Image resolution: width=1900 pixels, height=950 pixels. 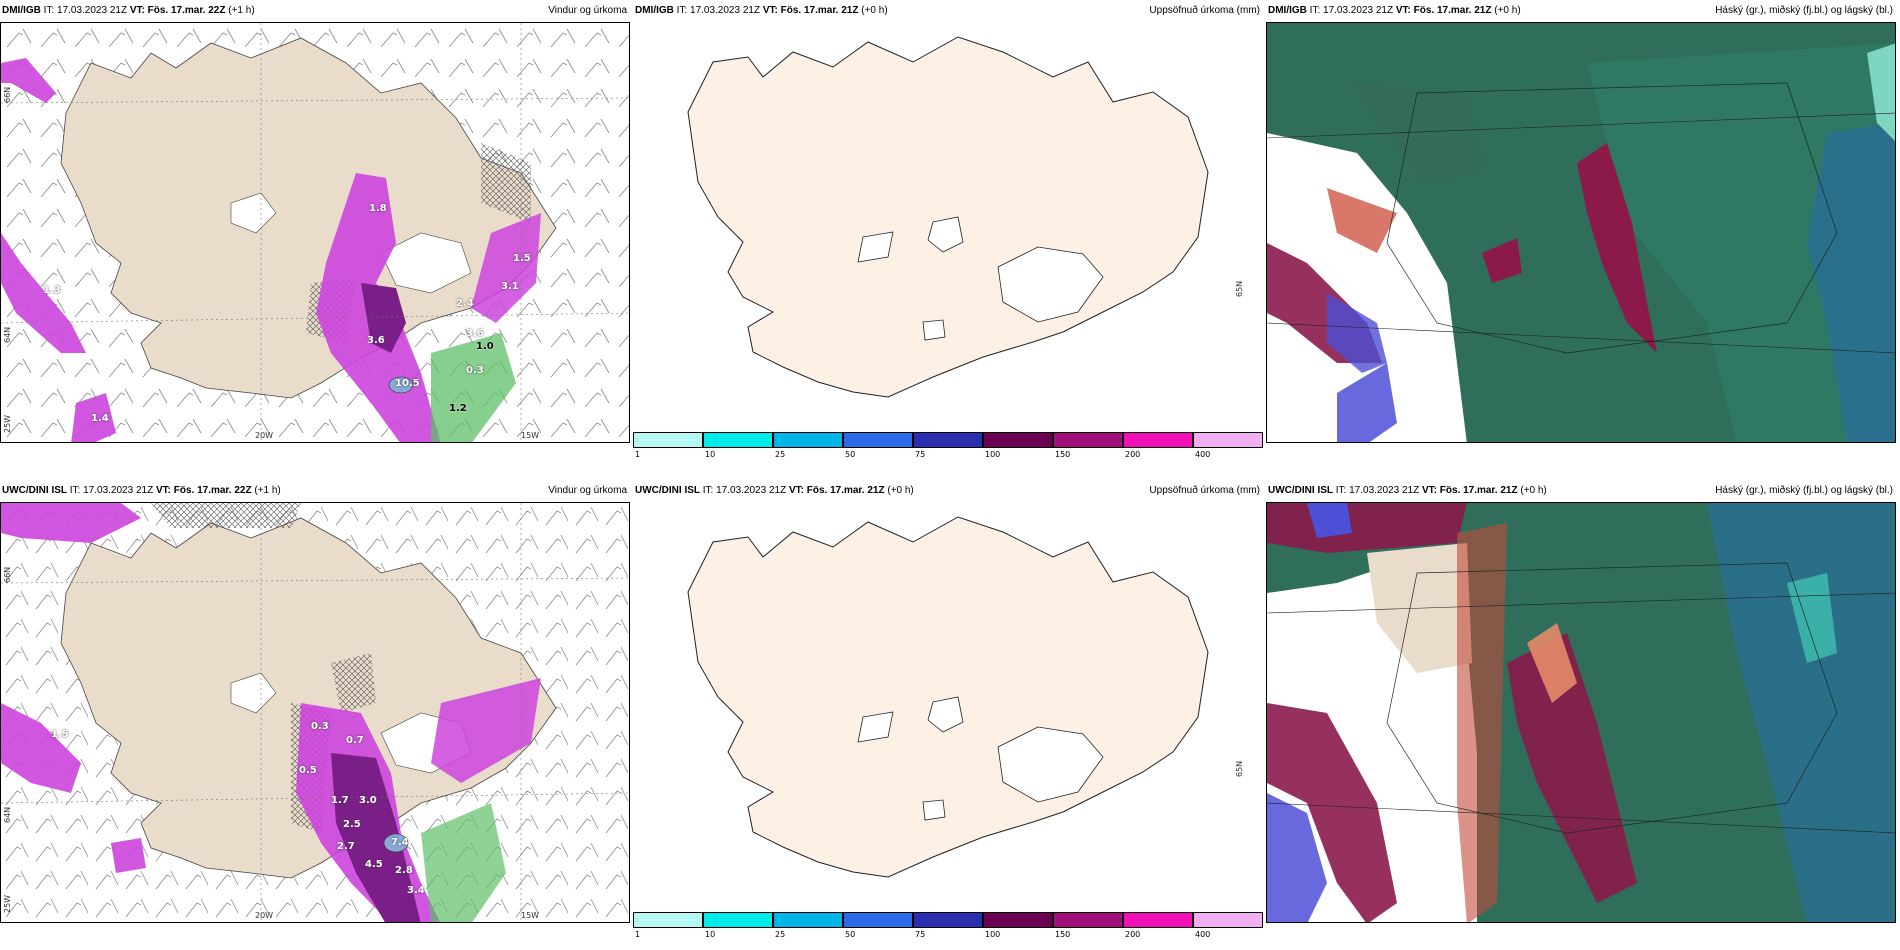 I want to click on iceland-coastline, so click(x=1612, y=698).